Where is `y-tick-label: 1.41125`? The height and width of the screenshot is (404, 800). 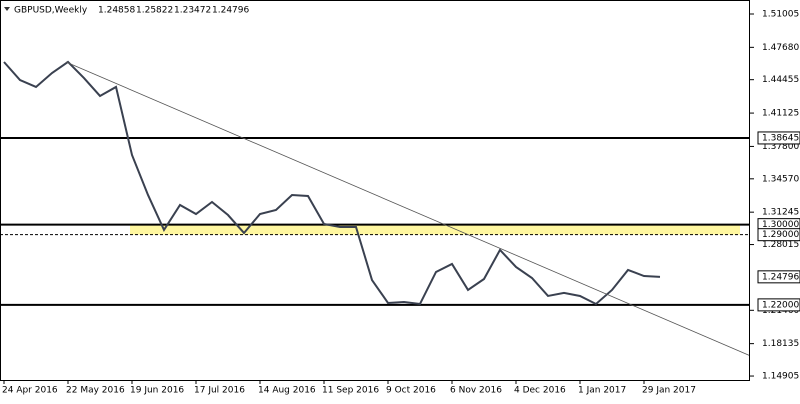 y-tick-label: 1.41125 is located at coordinates (780, 114).